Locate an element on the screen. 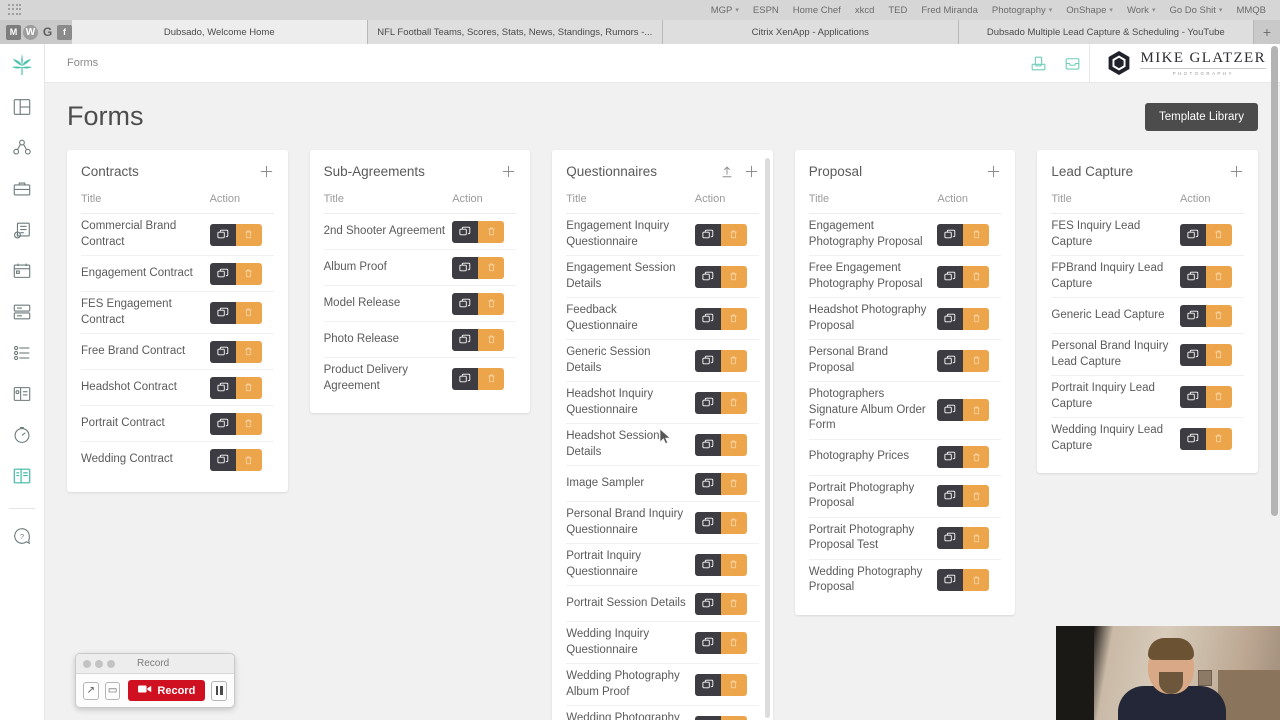 Image resolution: width=1280 pixels, height=720 pixels. table-row: Portrait Photography Proposal Test is located at coordinates (905, 539).